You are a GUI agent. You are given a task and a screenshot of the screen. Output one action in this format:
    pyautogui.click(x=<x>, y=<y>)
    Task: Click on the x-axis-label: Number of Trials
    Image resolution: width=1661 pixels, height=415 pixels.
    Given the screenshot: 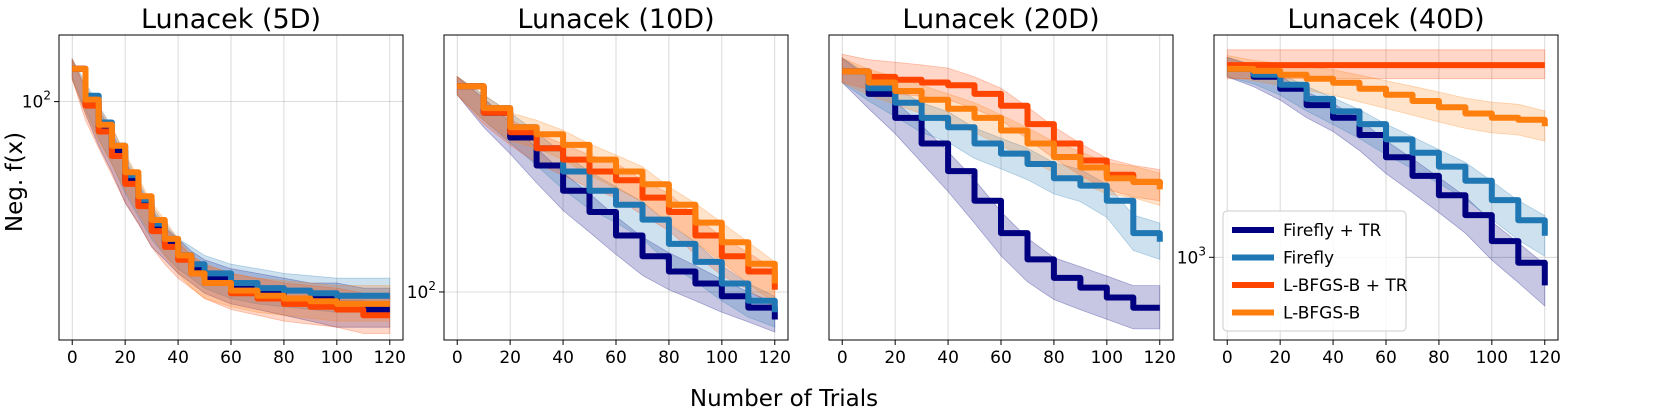 What is the action you would take?
    pyautogui.click(x=784, y=399)
    